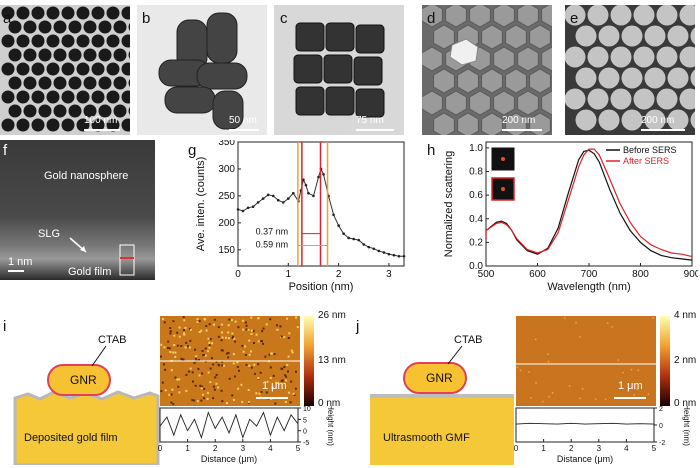 This screenshot has height=468, width=700. What do you see at coordinates (90, 272) in the screenshot?
I see `label-gold-film: Gold film` at bounding box center [90, 272].